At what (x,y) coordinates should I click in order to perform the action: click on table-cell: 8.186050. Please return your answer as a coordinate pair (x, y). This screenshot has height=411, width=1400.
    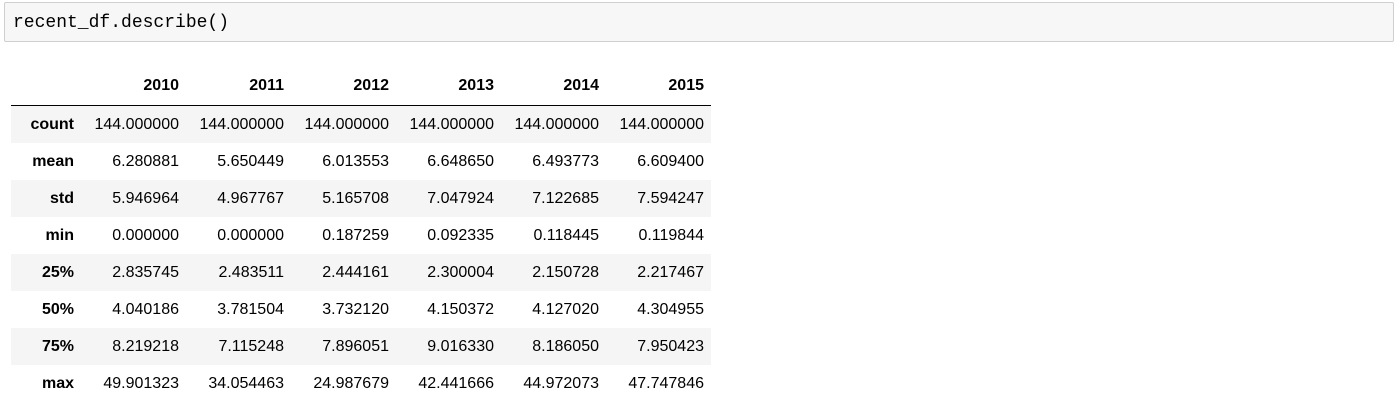
    Looking at the image, I should click on (565, 346).